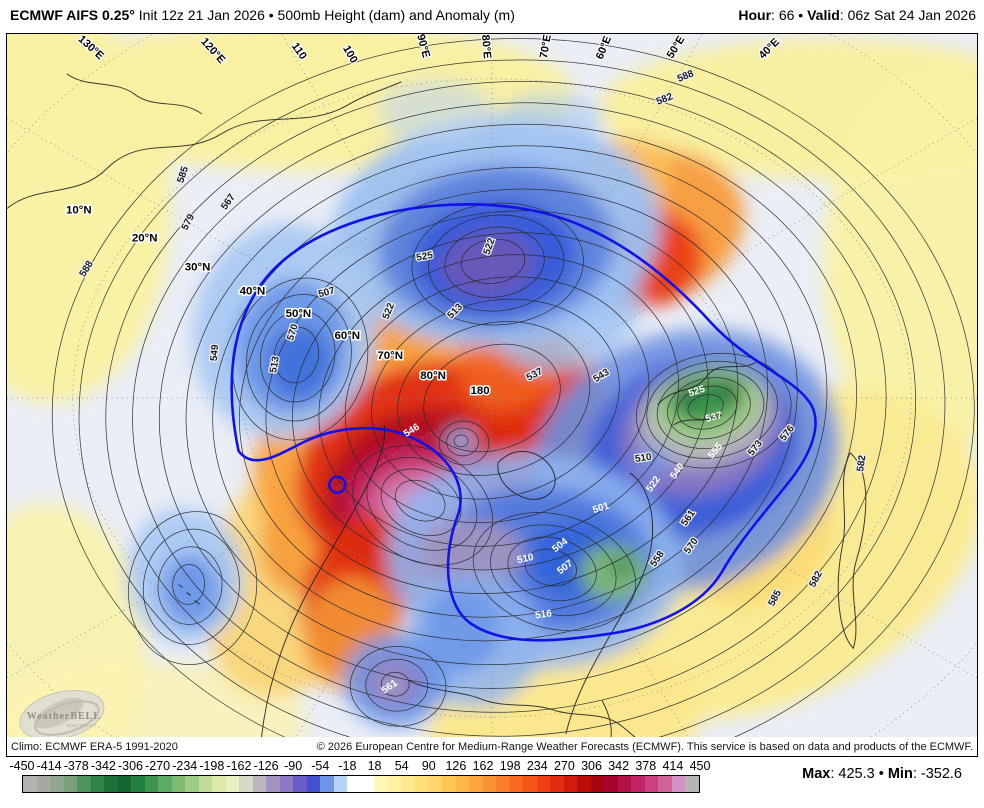 The image size is (984, 808). What do you see at coordinates (266, 766) in the screenshot?
I see `colorbar-tick-label: -126` at bounding box center [266, 766].